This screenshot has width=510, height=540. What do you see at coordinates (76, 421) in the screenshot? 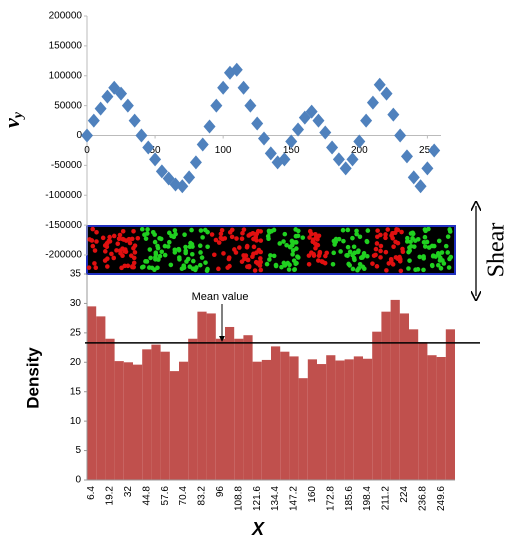
I see `y-tick-label: 10` at bounding box center [76, 421].